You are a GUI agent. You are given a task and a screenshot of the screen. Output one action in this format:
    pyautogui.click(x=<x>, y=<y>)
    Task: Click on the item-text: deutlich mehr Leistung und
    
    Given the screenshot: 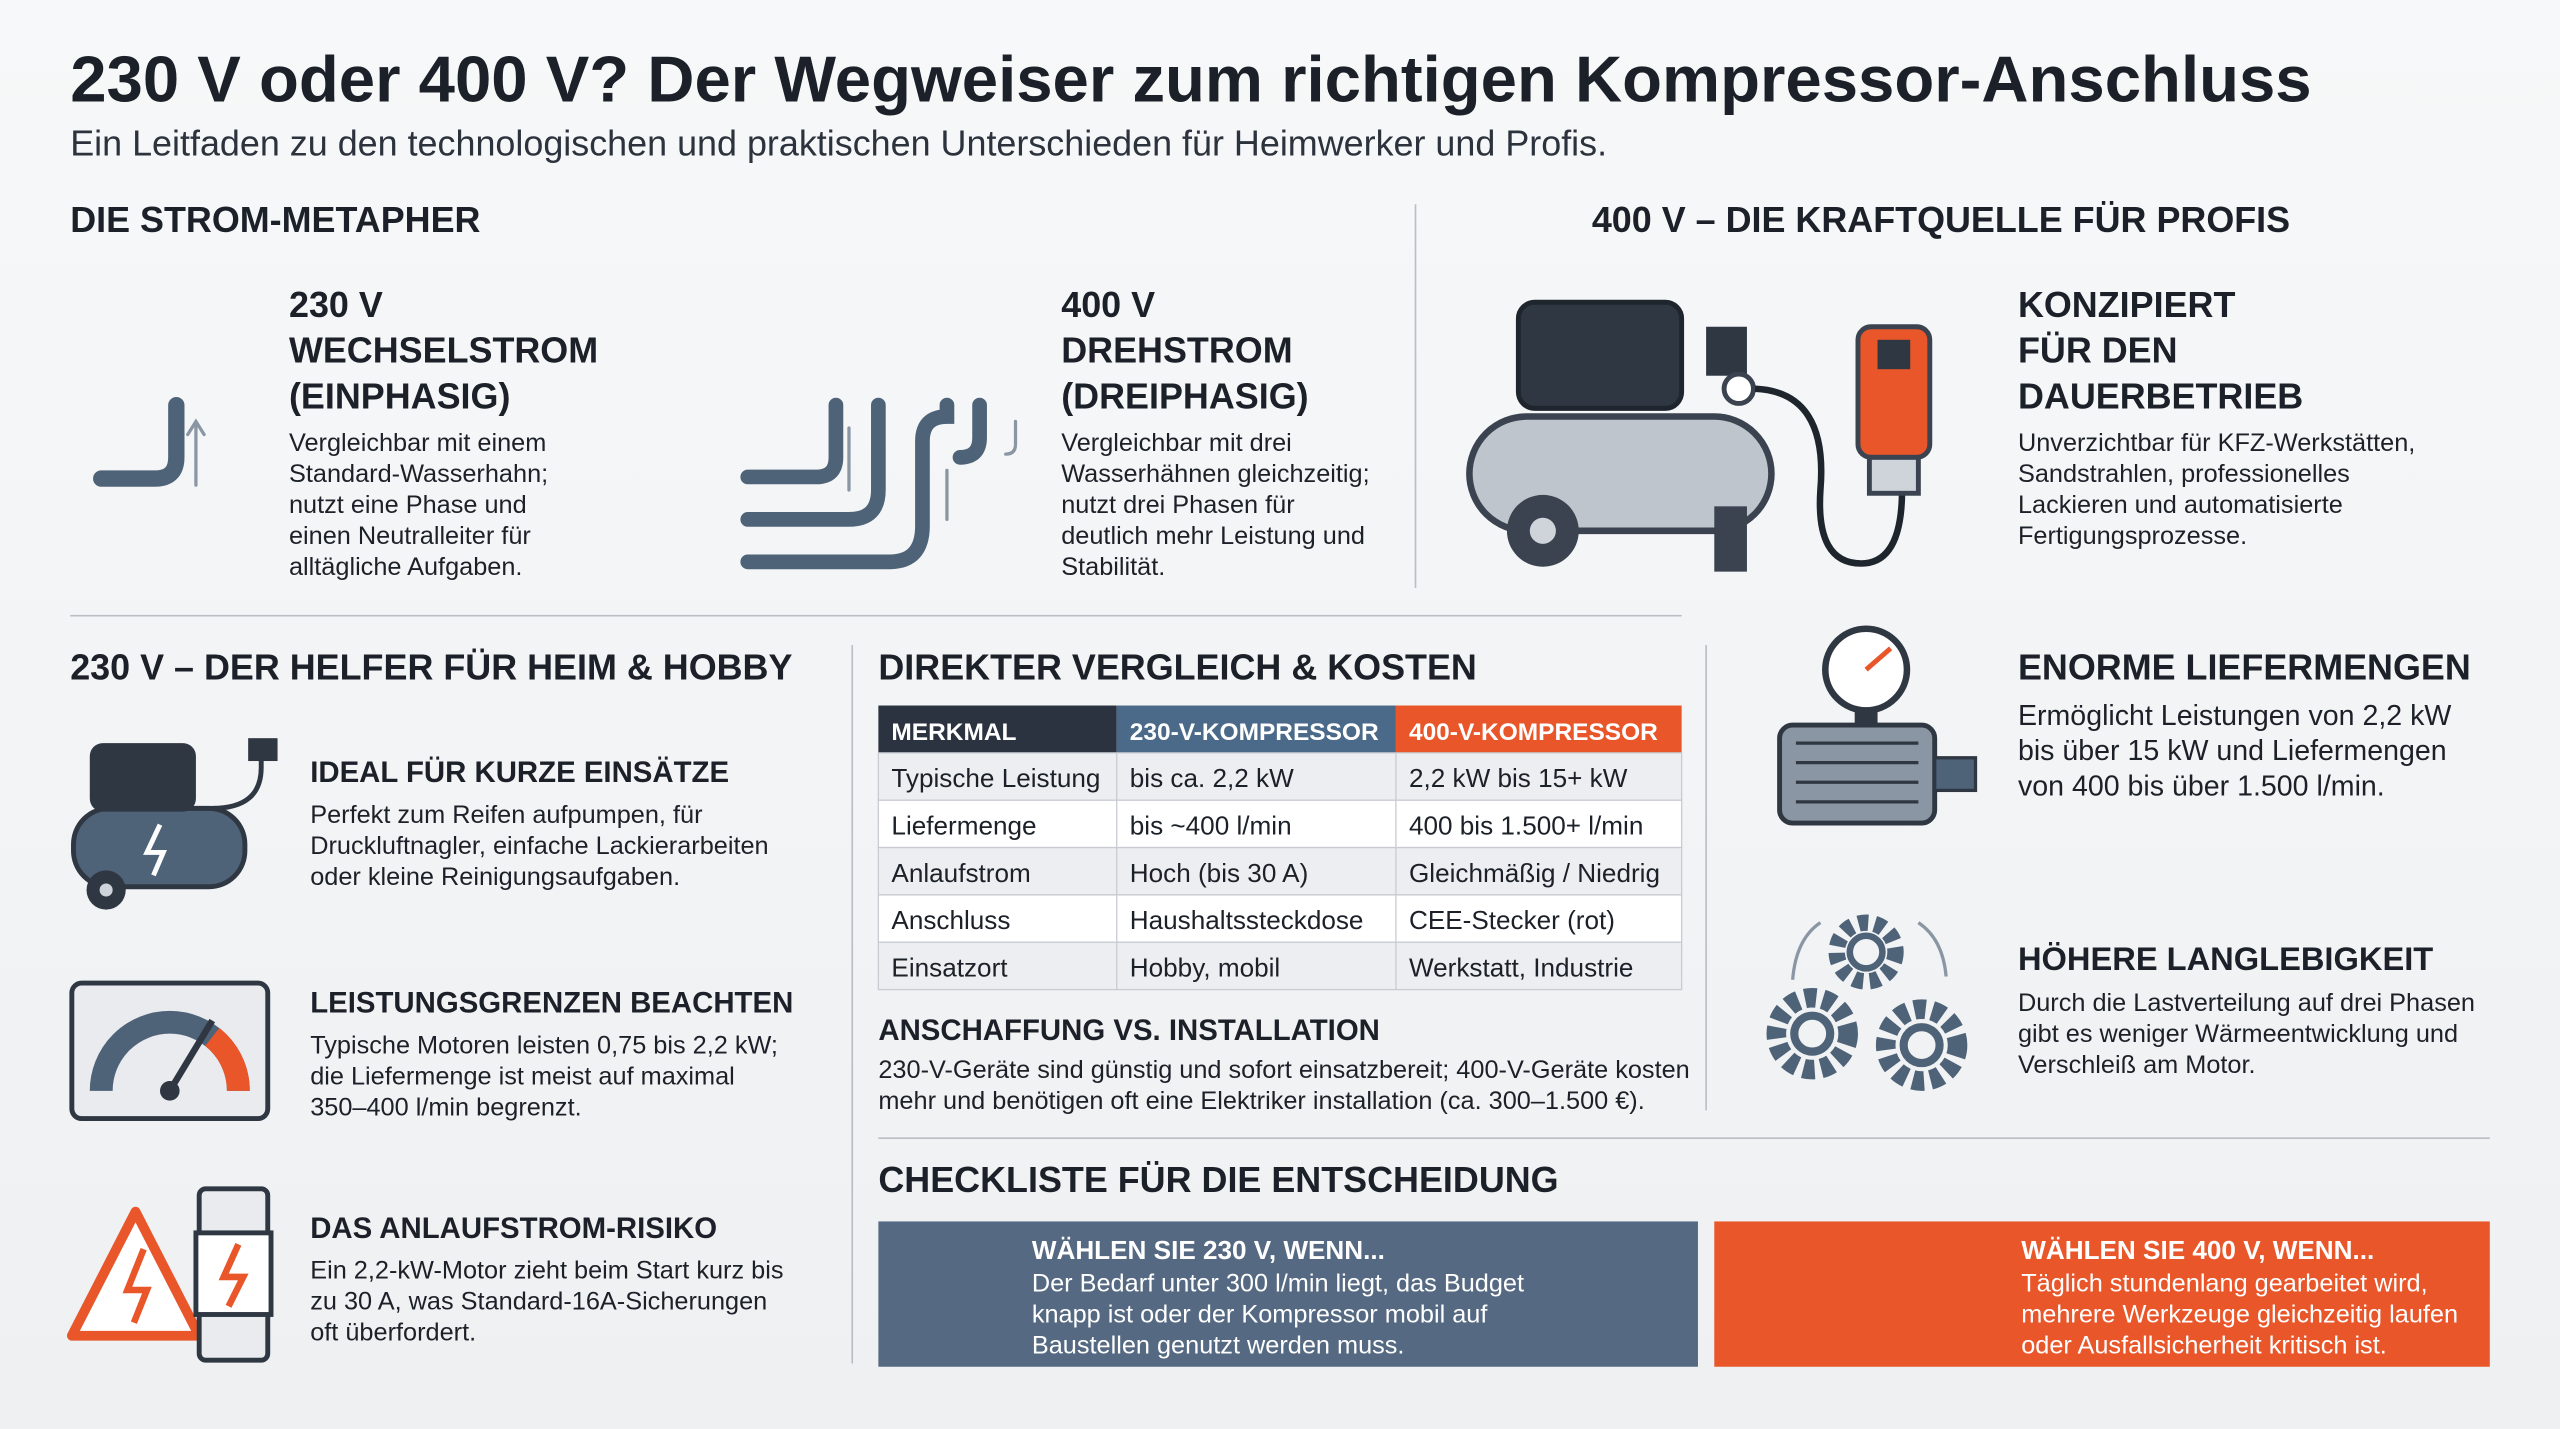 What is the action you would take?
    pyautogui.click(x=1213, y=536)
    